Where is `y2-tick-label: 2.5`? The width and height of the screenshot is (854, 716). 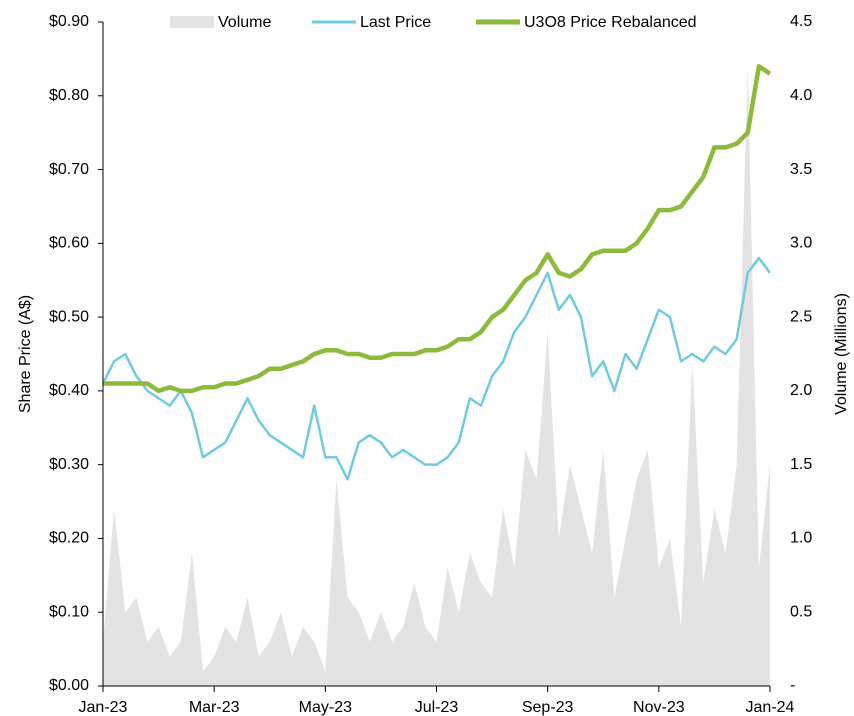
y2-tick-label: 2.5 is located at coordinates (801, 316).